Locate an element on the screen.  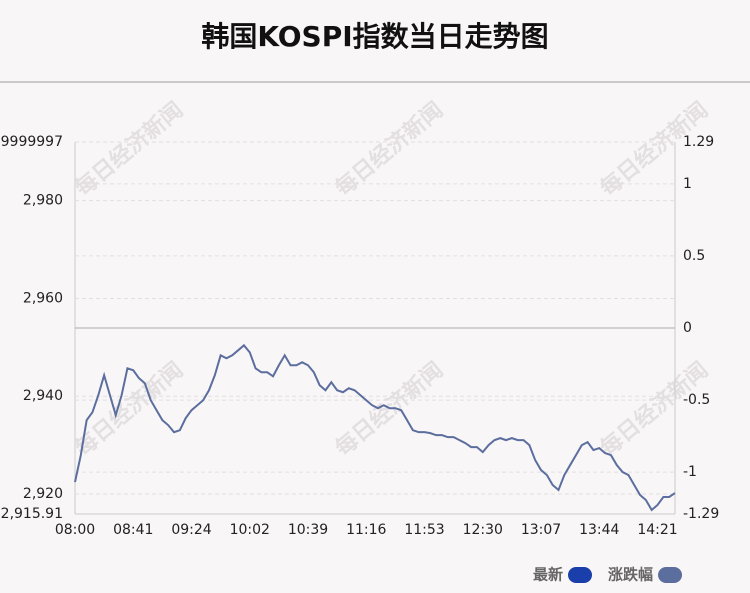
x-tick-label: 13:07 is located at coordinates (541, 530).